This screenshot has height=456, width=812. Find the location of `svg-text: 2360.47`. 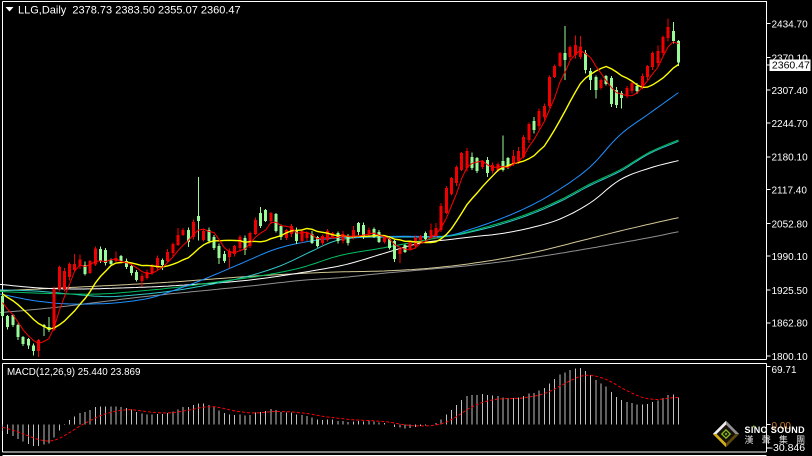

svg-text: 2360.47 is located at coordinates (791, 66).